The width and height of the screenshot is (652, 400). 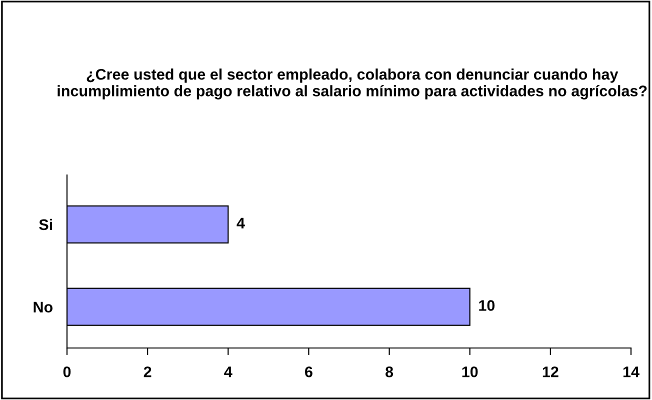 What do you see at coordinates (308, 372) in the screenshot?
I see `x-tick-label: 6` at bounding box center [308, 372].